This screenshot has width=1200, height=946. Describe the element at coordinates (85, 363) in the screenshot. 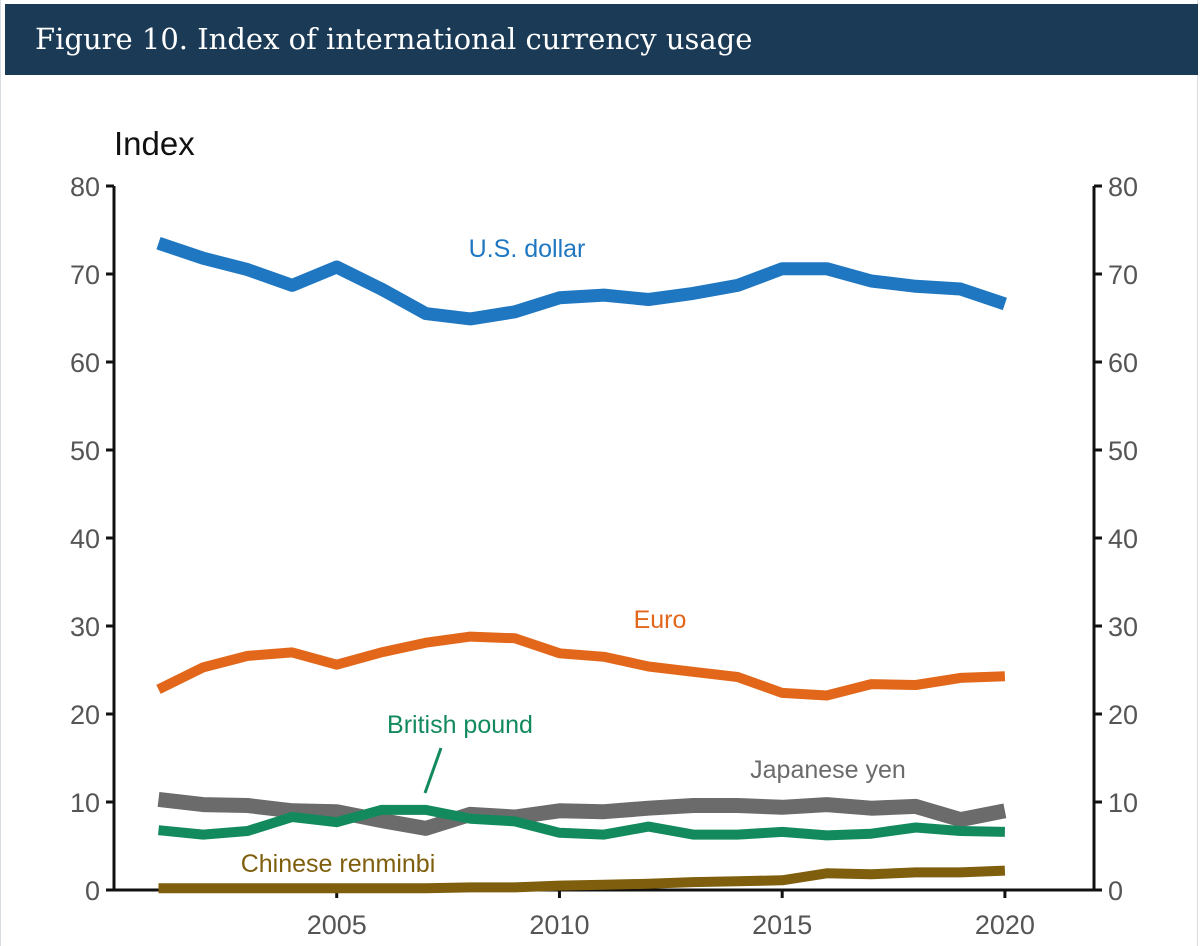

I see `y-tick-label-left: 60` at that location.